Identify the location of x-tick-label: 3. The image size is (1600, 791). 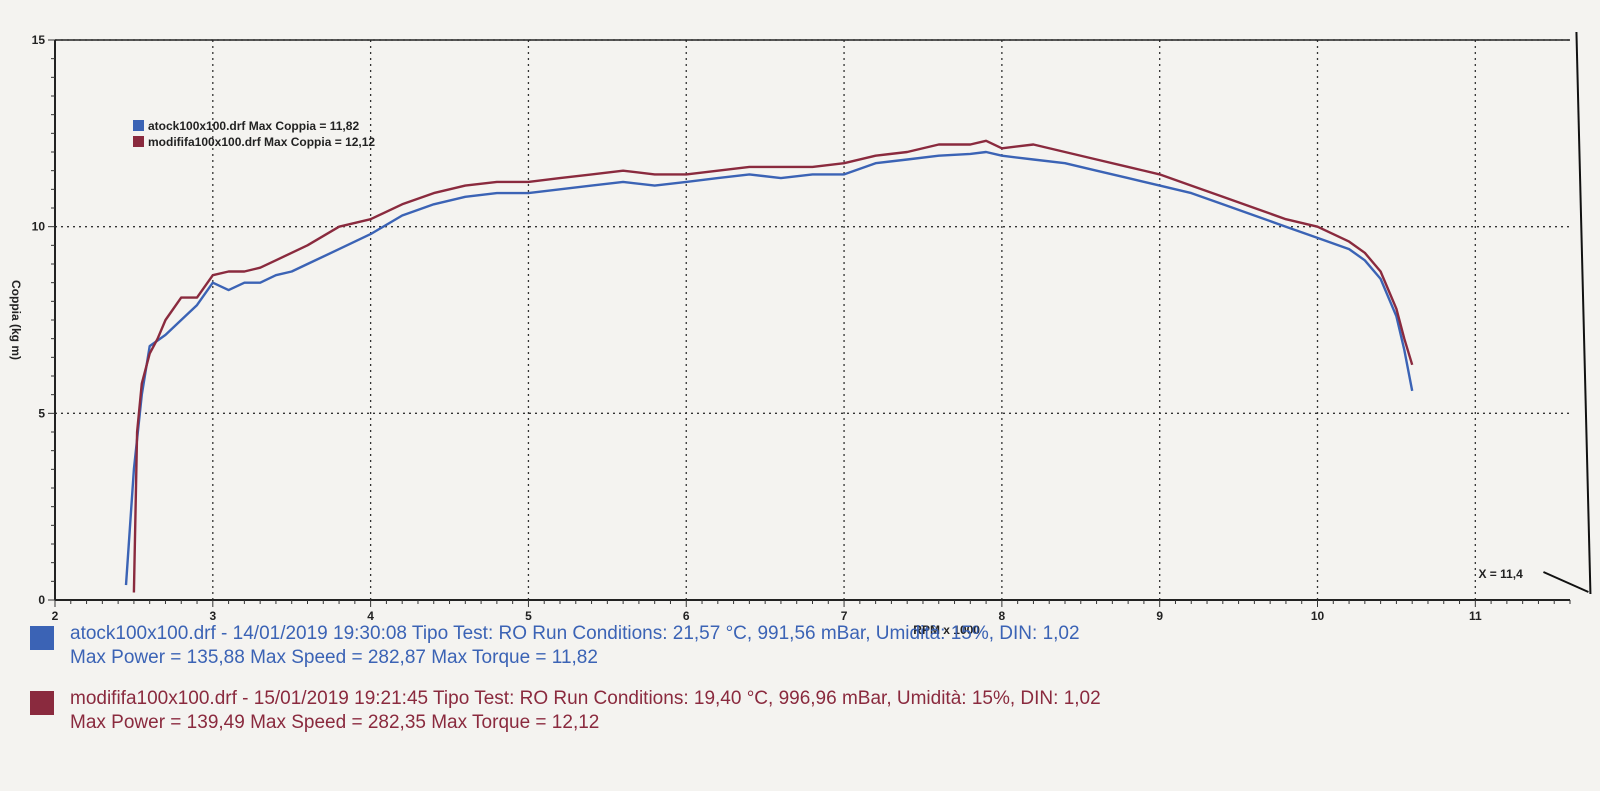
(212, 616).